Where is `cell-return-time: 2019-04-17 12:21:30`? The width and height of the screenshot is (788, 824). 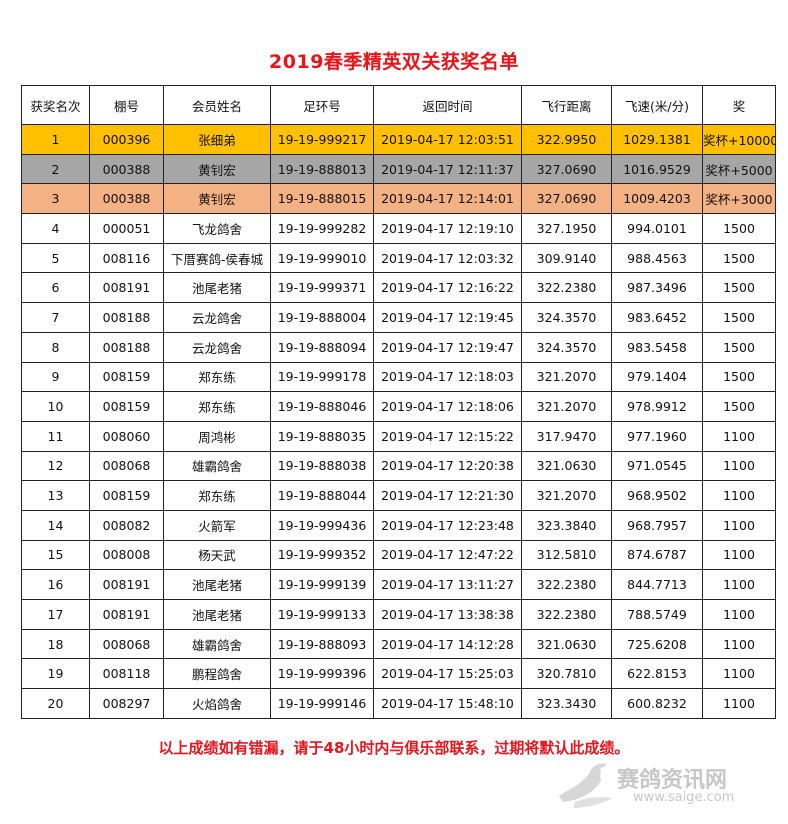 cell-return-time: 2019-04-17 12:21:30 is located at coordinates (447, 495).